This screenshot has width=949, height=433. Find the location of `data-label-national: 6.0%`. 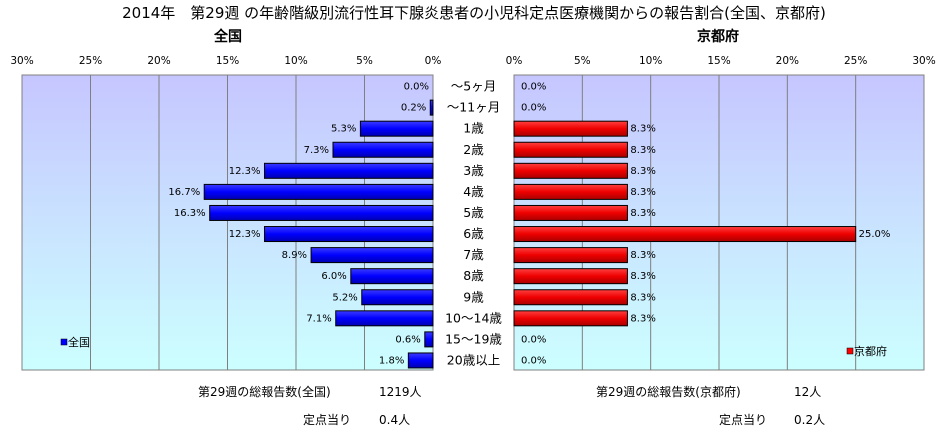

data-label-national: 6.0% is located at coordinates (333, 276).